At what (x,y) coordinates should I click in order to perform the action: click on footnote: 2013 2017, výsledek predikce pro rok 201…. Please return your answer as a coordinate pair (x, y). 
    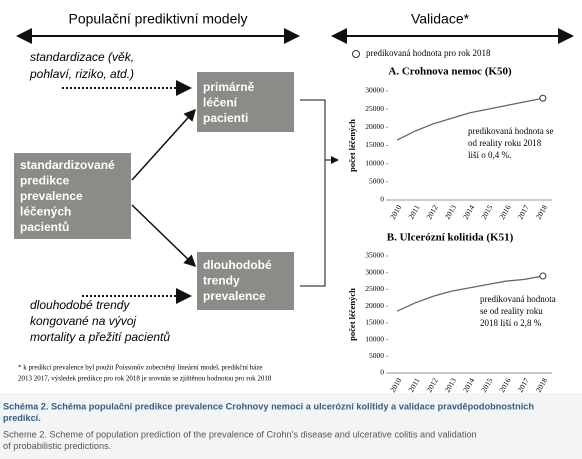
    Looking at the image, I should click on (145, 379).